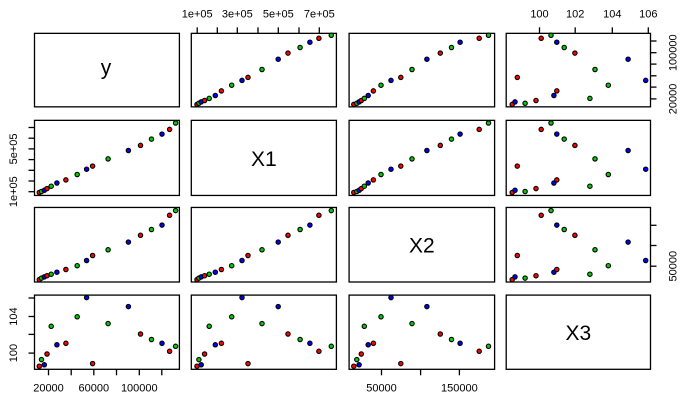 This screenshot has width=688, height=406. I want to click on svg-text: 60000, so click(94, 388).